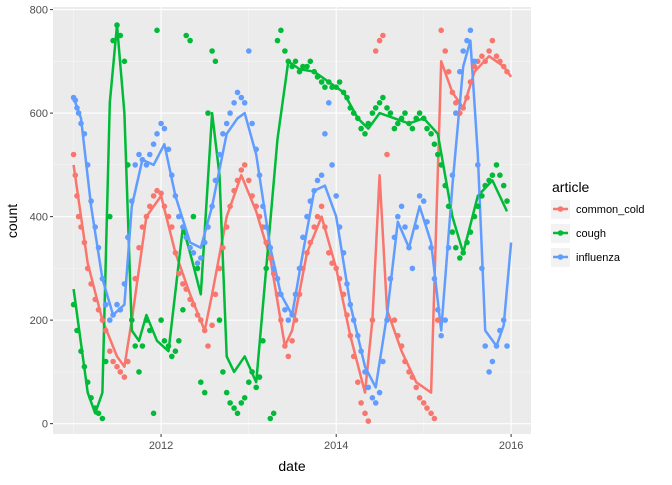 The height and width of the screenshot is (485, 672). Describe the element at coordinates (578, 233) in the screenshot. I see `legend-item-cough: cough` at that location.